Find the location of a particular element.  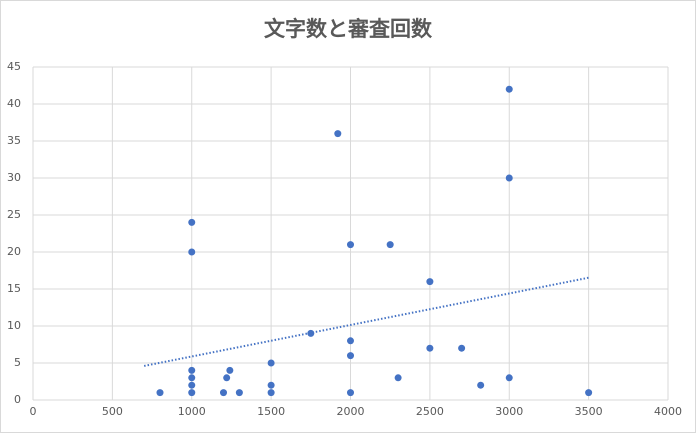

y-tick-label: 20 is located at coordinates (14, 251).